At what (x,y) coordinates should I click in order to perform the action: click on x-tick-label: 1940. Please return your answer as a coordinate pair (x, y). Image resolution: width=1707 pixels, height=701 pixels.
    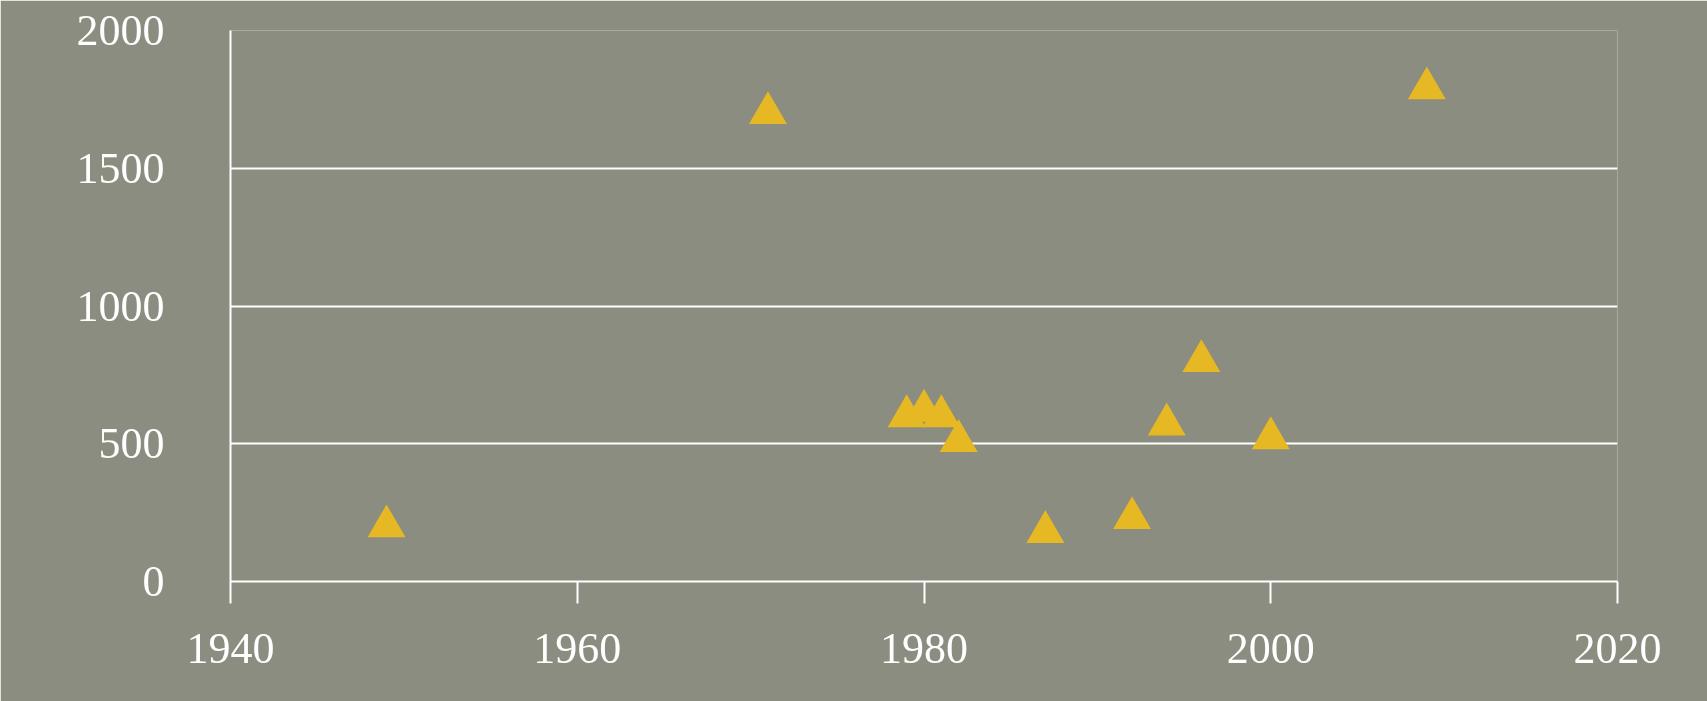
    Looking at the image, I should click on (230, 648).